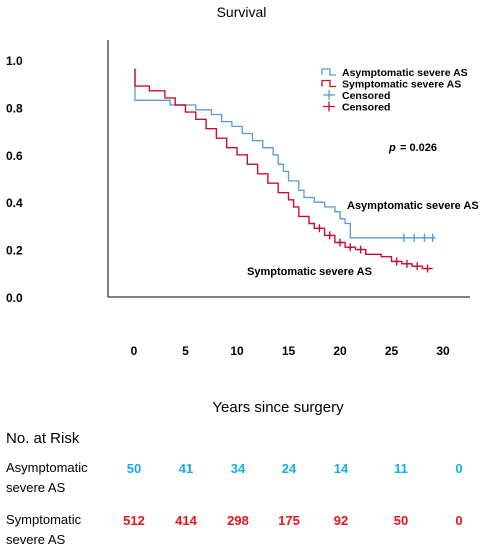  Describe the element at coordinates (186, 468) in the screenshot. I see `risk-value-asym: 41` at that location.